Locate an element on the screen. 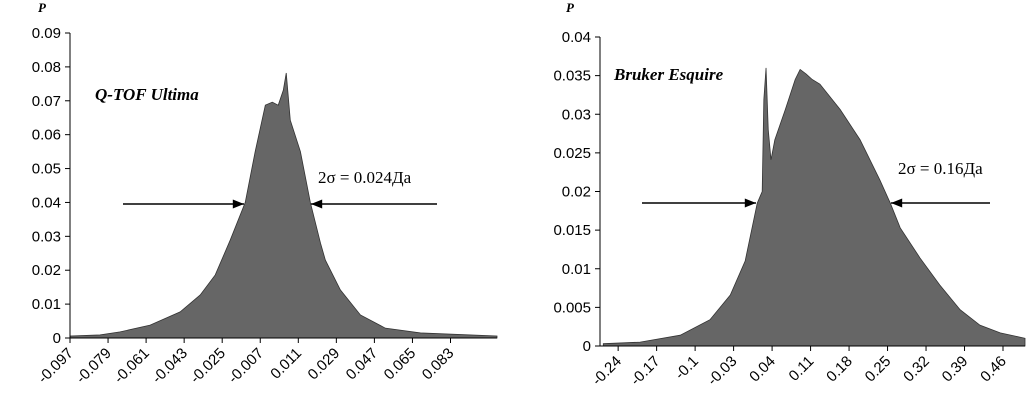 This screenshot has height=408, width=1033. x-tick-label: 0.46 is located at coordinates (993, 369).